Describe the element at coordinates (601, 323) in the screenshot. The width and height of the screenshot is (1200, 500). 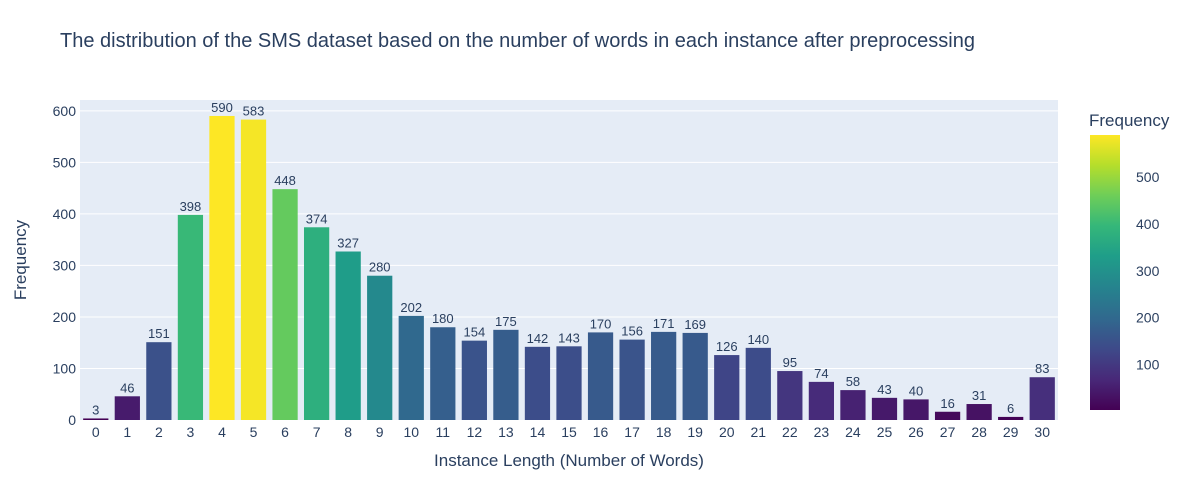
I see `bar-value-label: 170` at that location.